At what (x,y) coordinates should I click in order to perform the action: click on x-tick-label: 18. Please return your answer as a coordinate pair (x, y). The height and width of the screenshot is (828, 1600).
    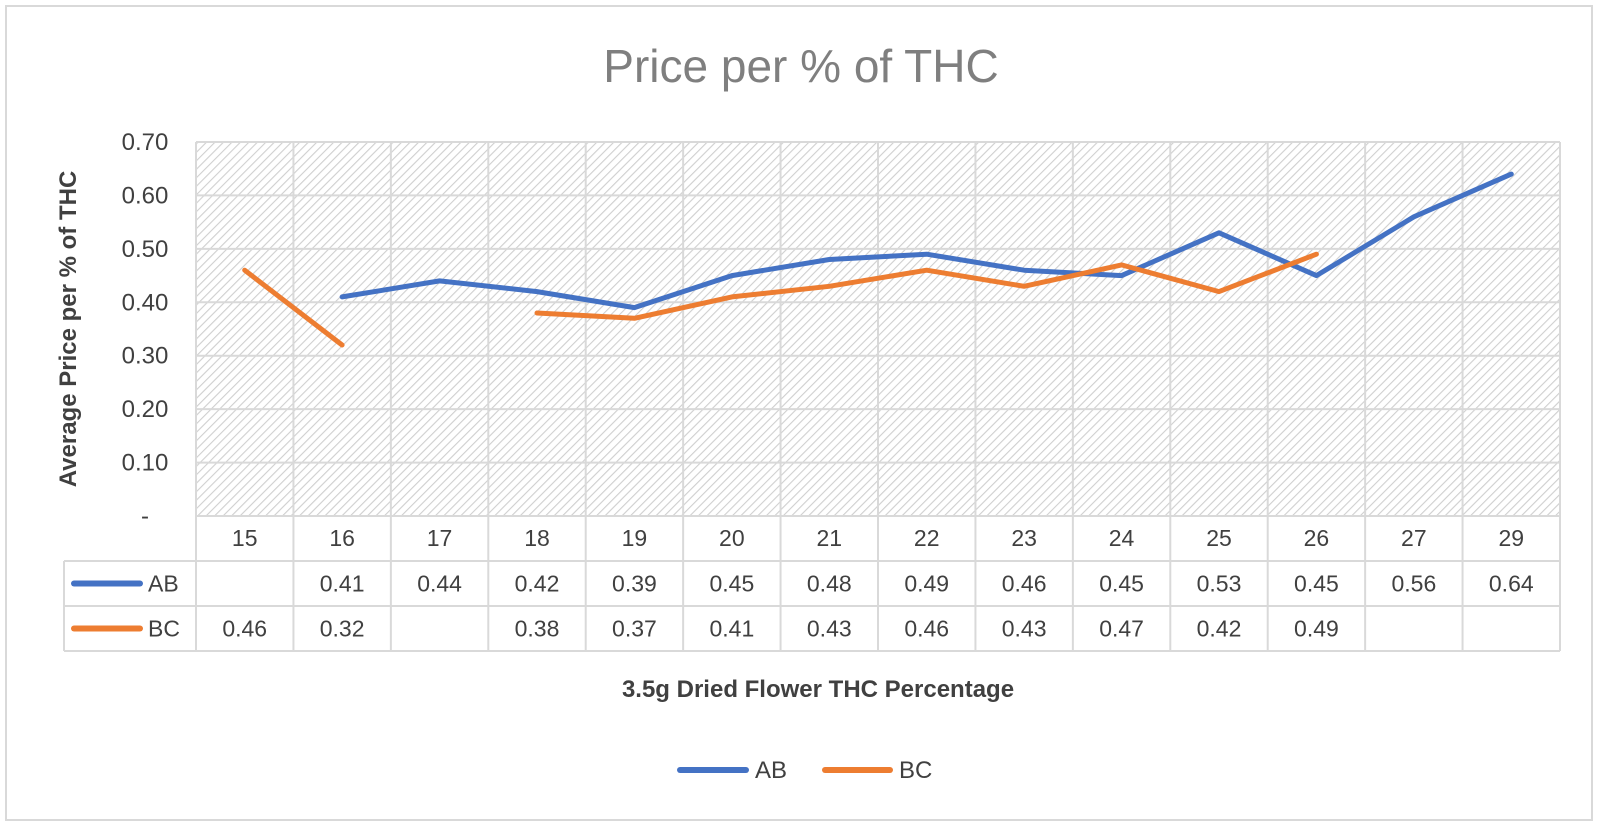
    Looking at the image, I should click on (537, 538).